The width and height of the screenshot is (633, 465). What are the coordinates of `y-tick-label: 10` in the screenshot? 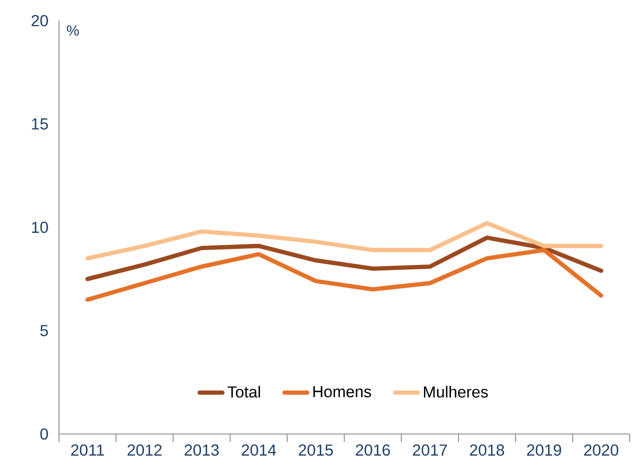 It's located at (40, 227).